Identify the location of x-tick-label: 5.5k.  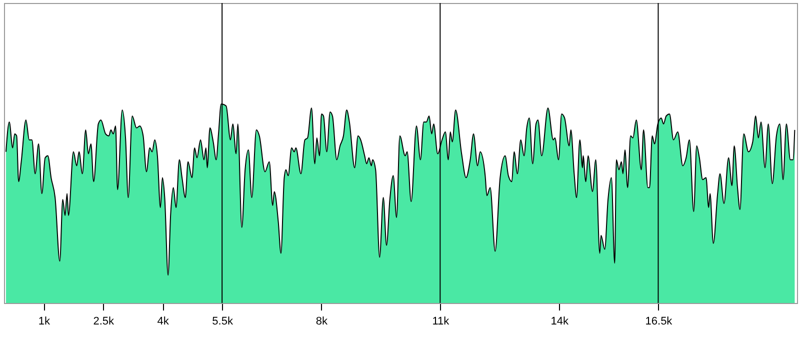
(223, 322).